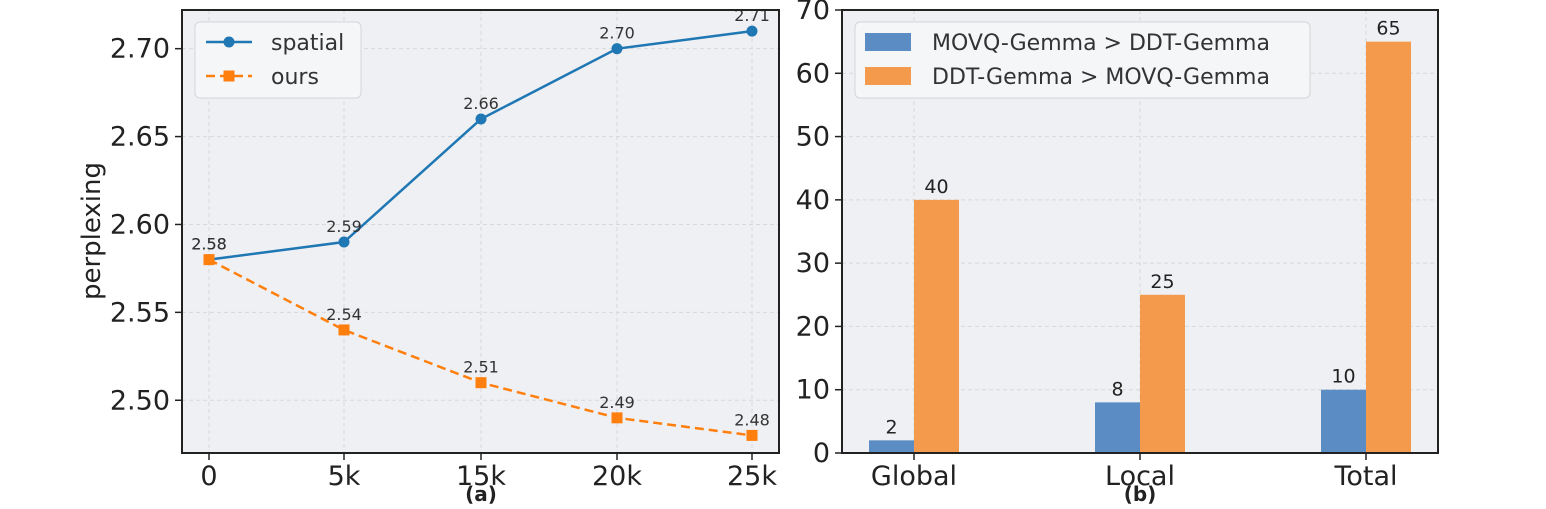 Image resolution: width=1546 pixels, height=509 pixels. I want to click on bar-ddt-total, so click(1388, 247).